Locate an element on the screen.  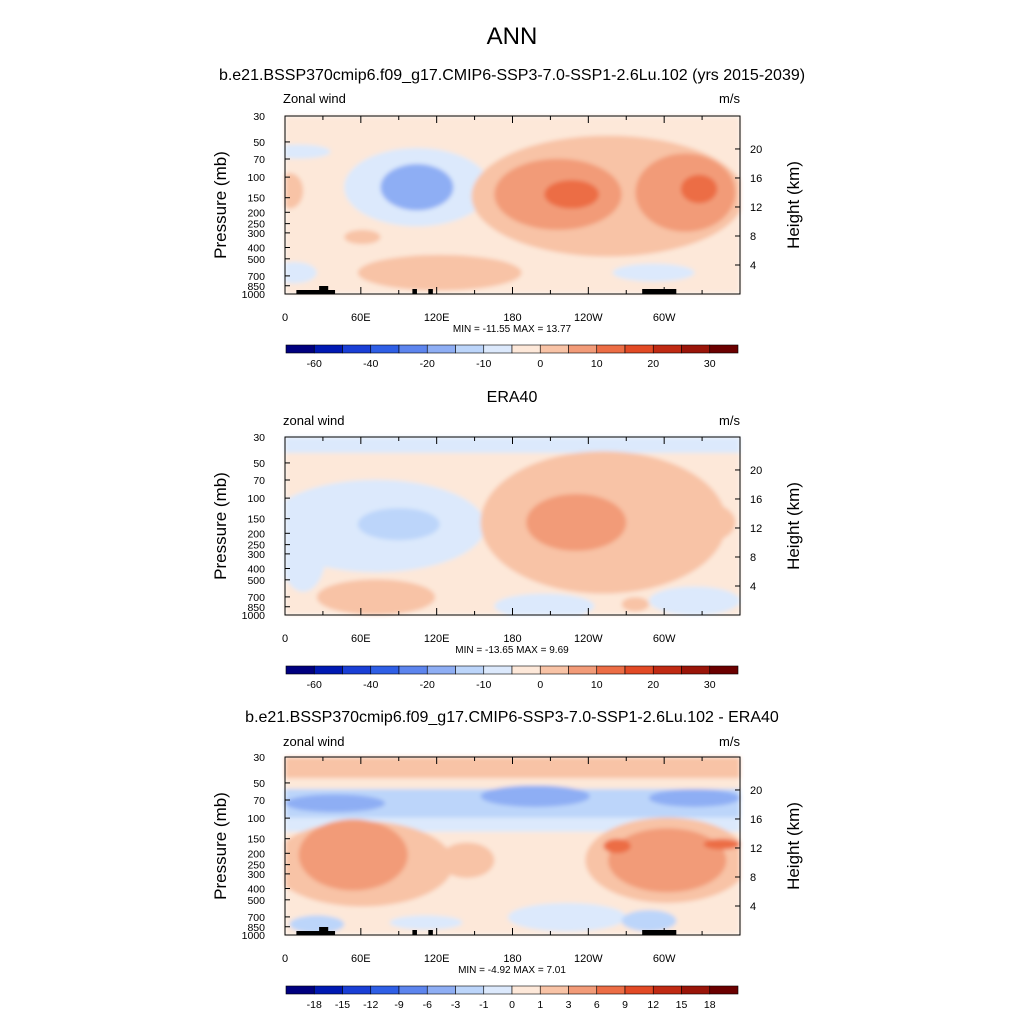
y-tick-label: 850 is located at coordinates (256, 608).